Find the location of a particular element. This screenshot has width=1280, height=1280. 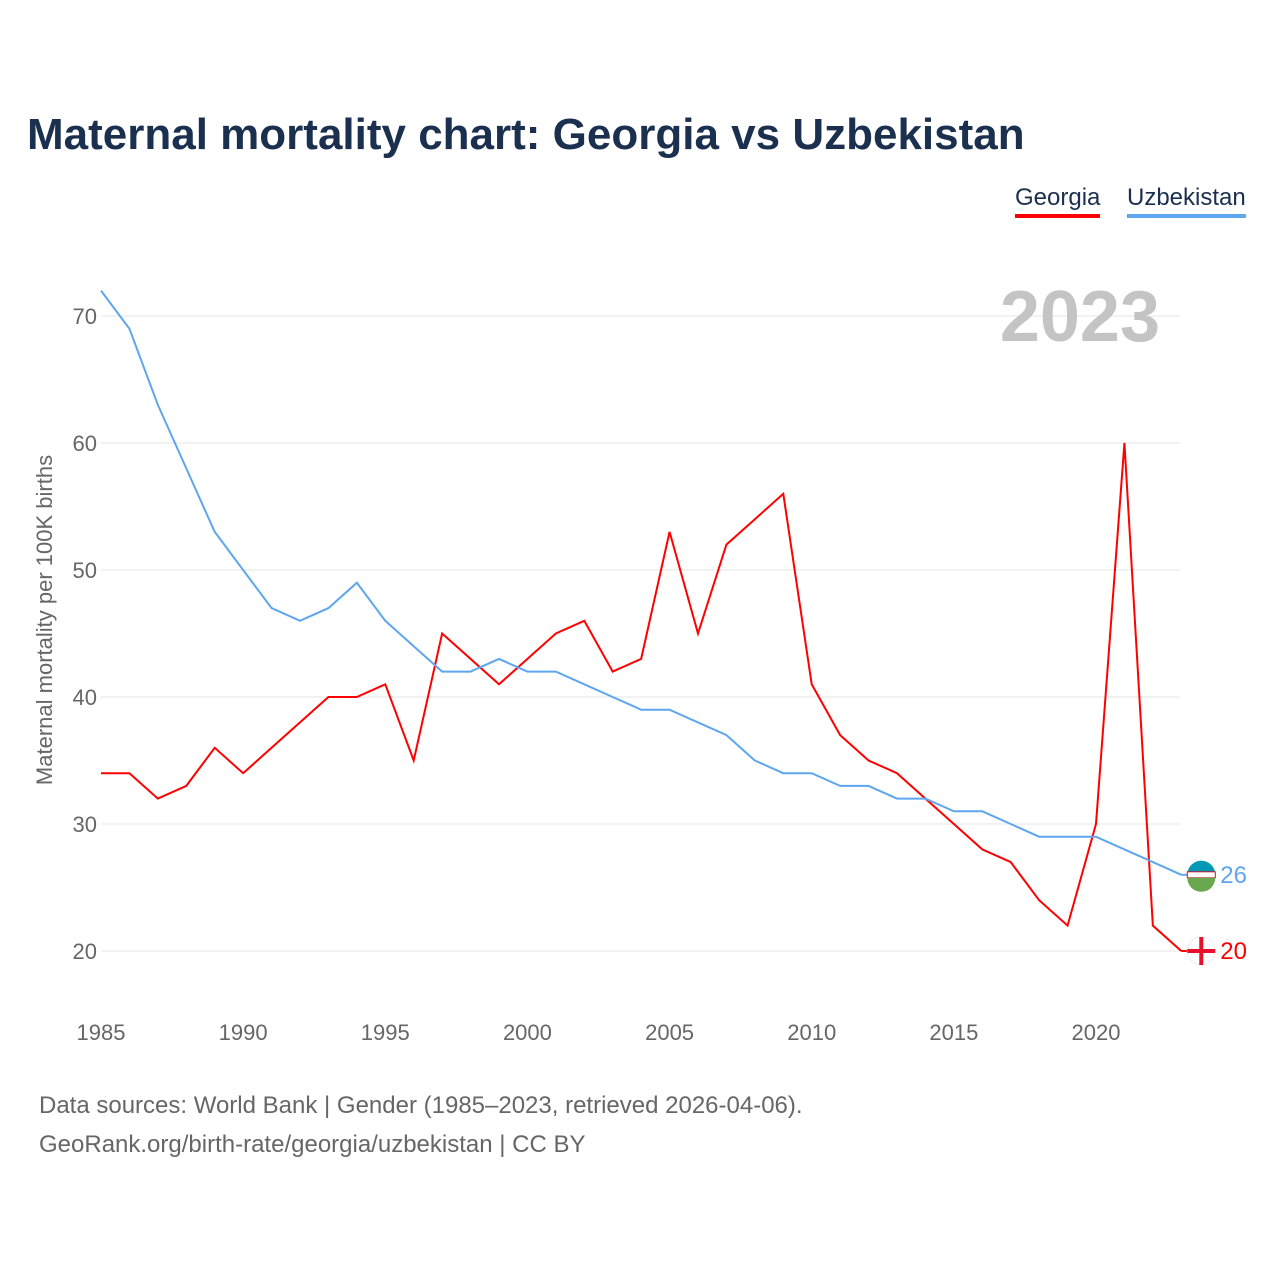

flag-band is located at coordinates (1201, 875).